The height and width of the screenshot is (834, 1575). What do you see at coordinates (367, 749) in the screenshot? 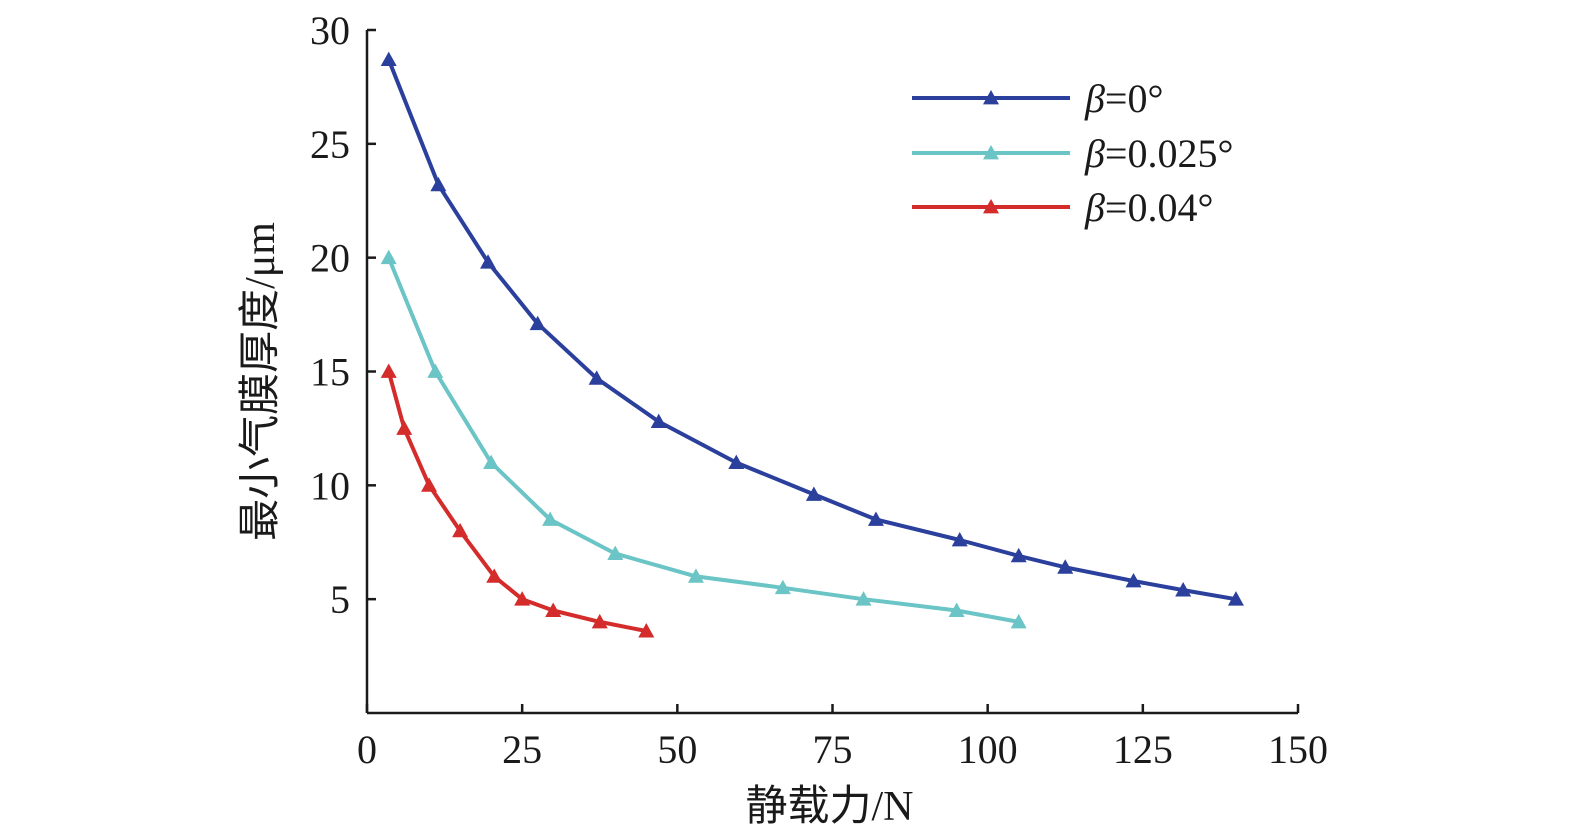
I see `x-tick-label: 0` at bounding box center [367, 749].